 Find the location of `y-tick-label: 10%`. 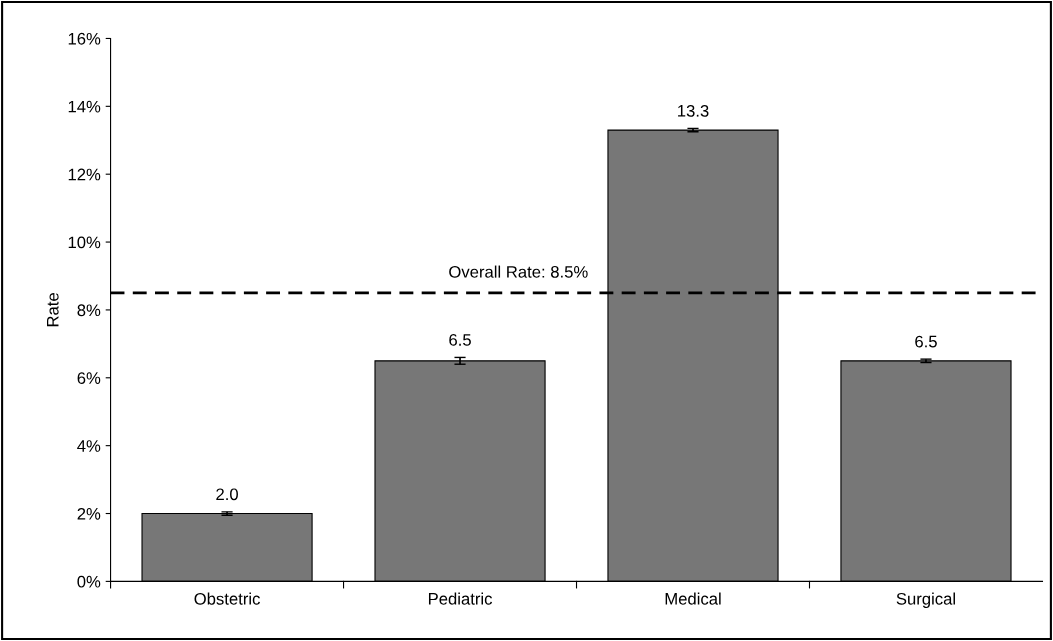

y-tick-label: 10% is located at coordinates (84, 242).